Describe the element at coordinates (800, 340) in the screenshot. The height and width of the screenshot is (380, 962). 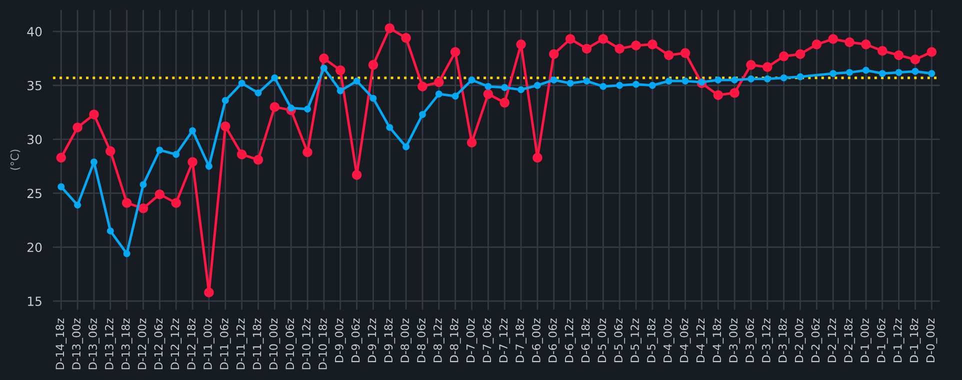
I see `x-tick-label: D-2_00z` at that location.